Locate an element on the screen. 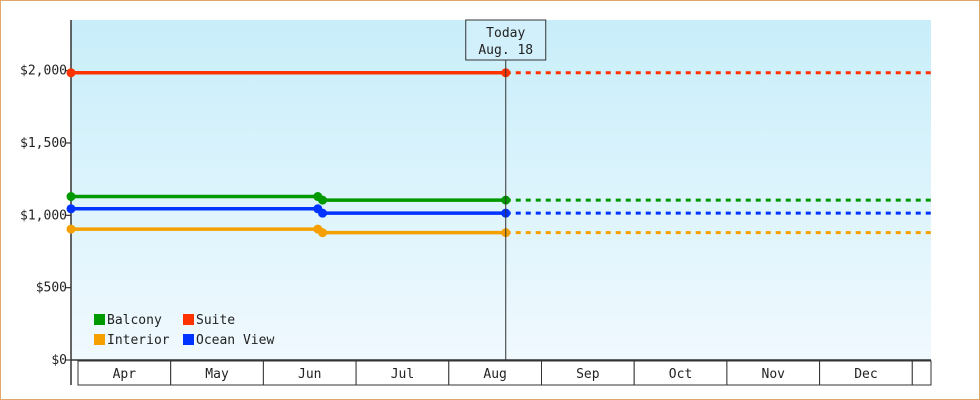 The height and width of the screenshot is (400, 980). month-label: Nov is located at coordinates (774, 374).